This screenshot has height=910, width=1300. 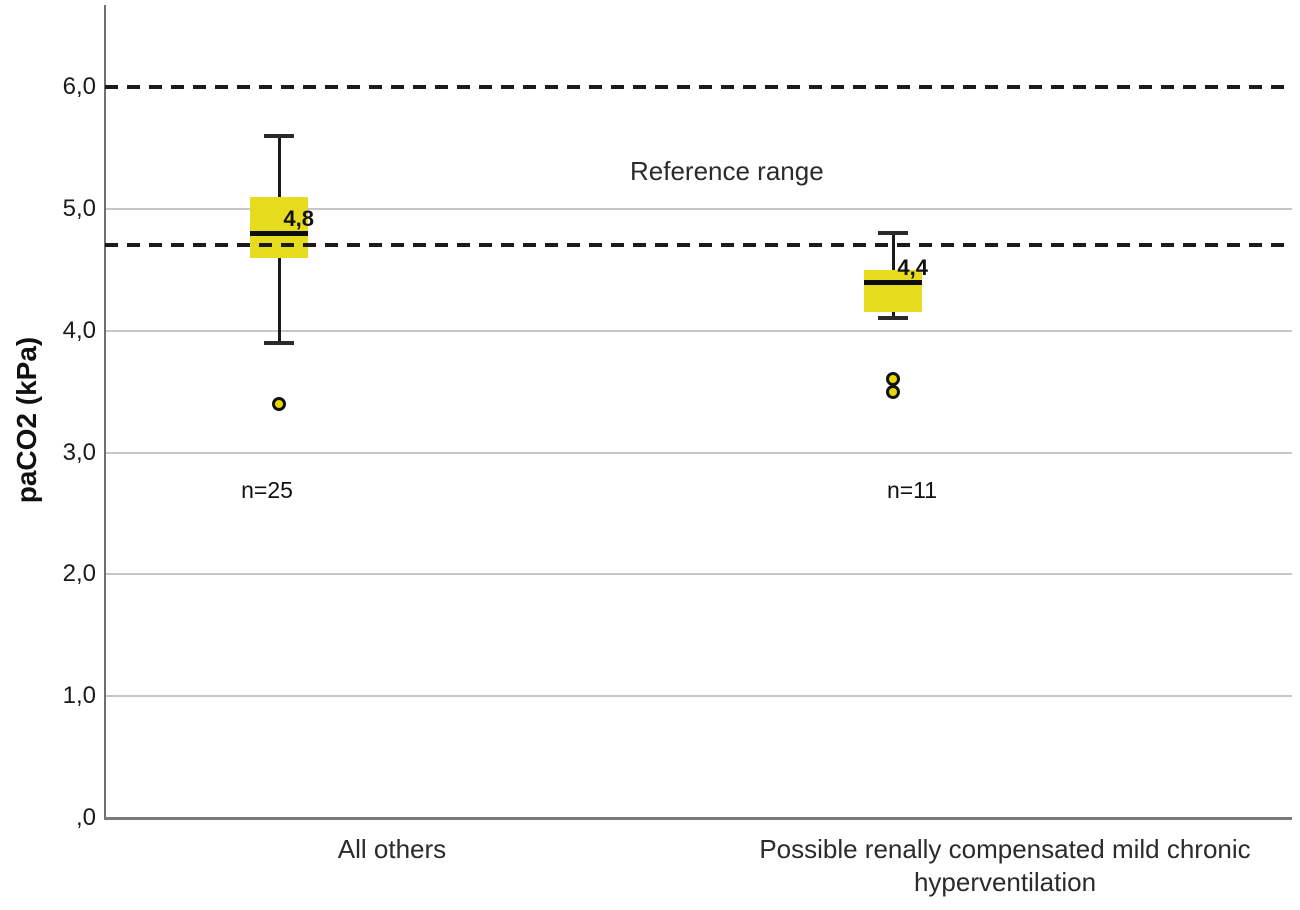 I want to click on y-tick-label: ,0, so click(x=85, y=817).